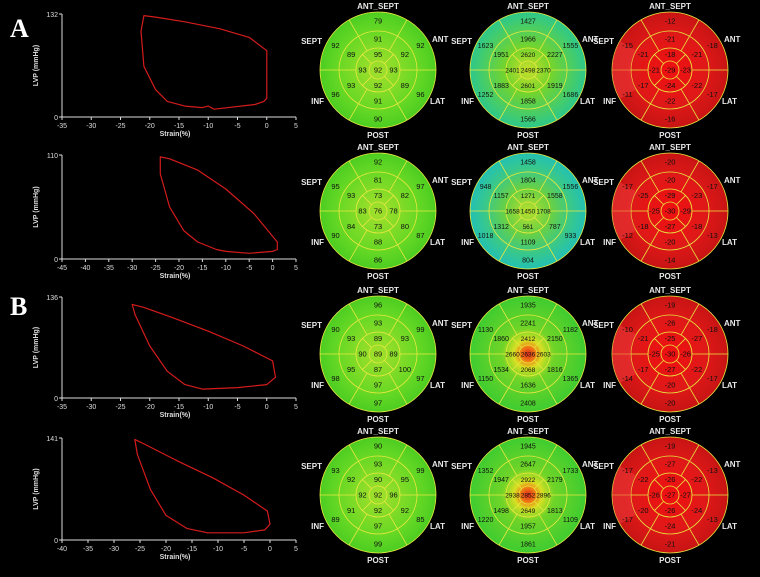  Describe the element at coordinates (528, 227) in the screenshot. I see `segment-value: 561` at that location.